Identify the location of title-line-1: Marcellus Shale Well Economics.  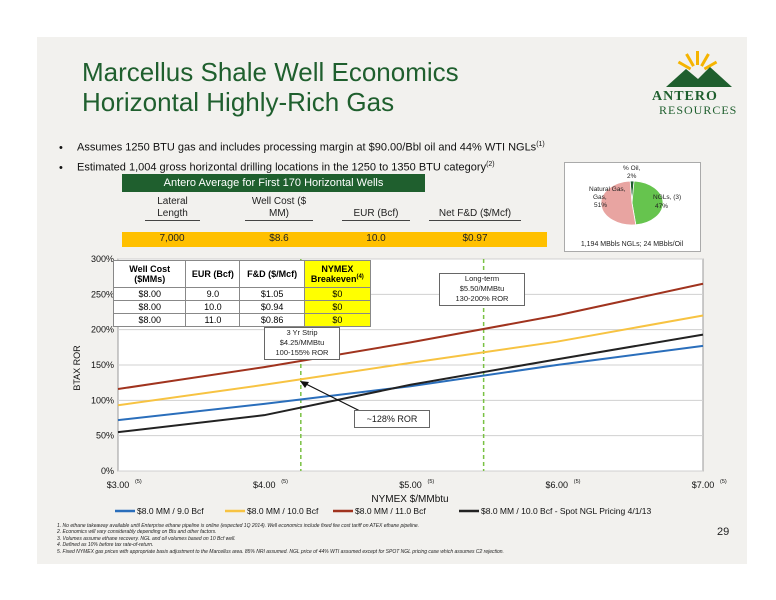
(270, 72).